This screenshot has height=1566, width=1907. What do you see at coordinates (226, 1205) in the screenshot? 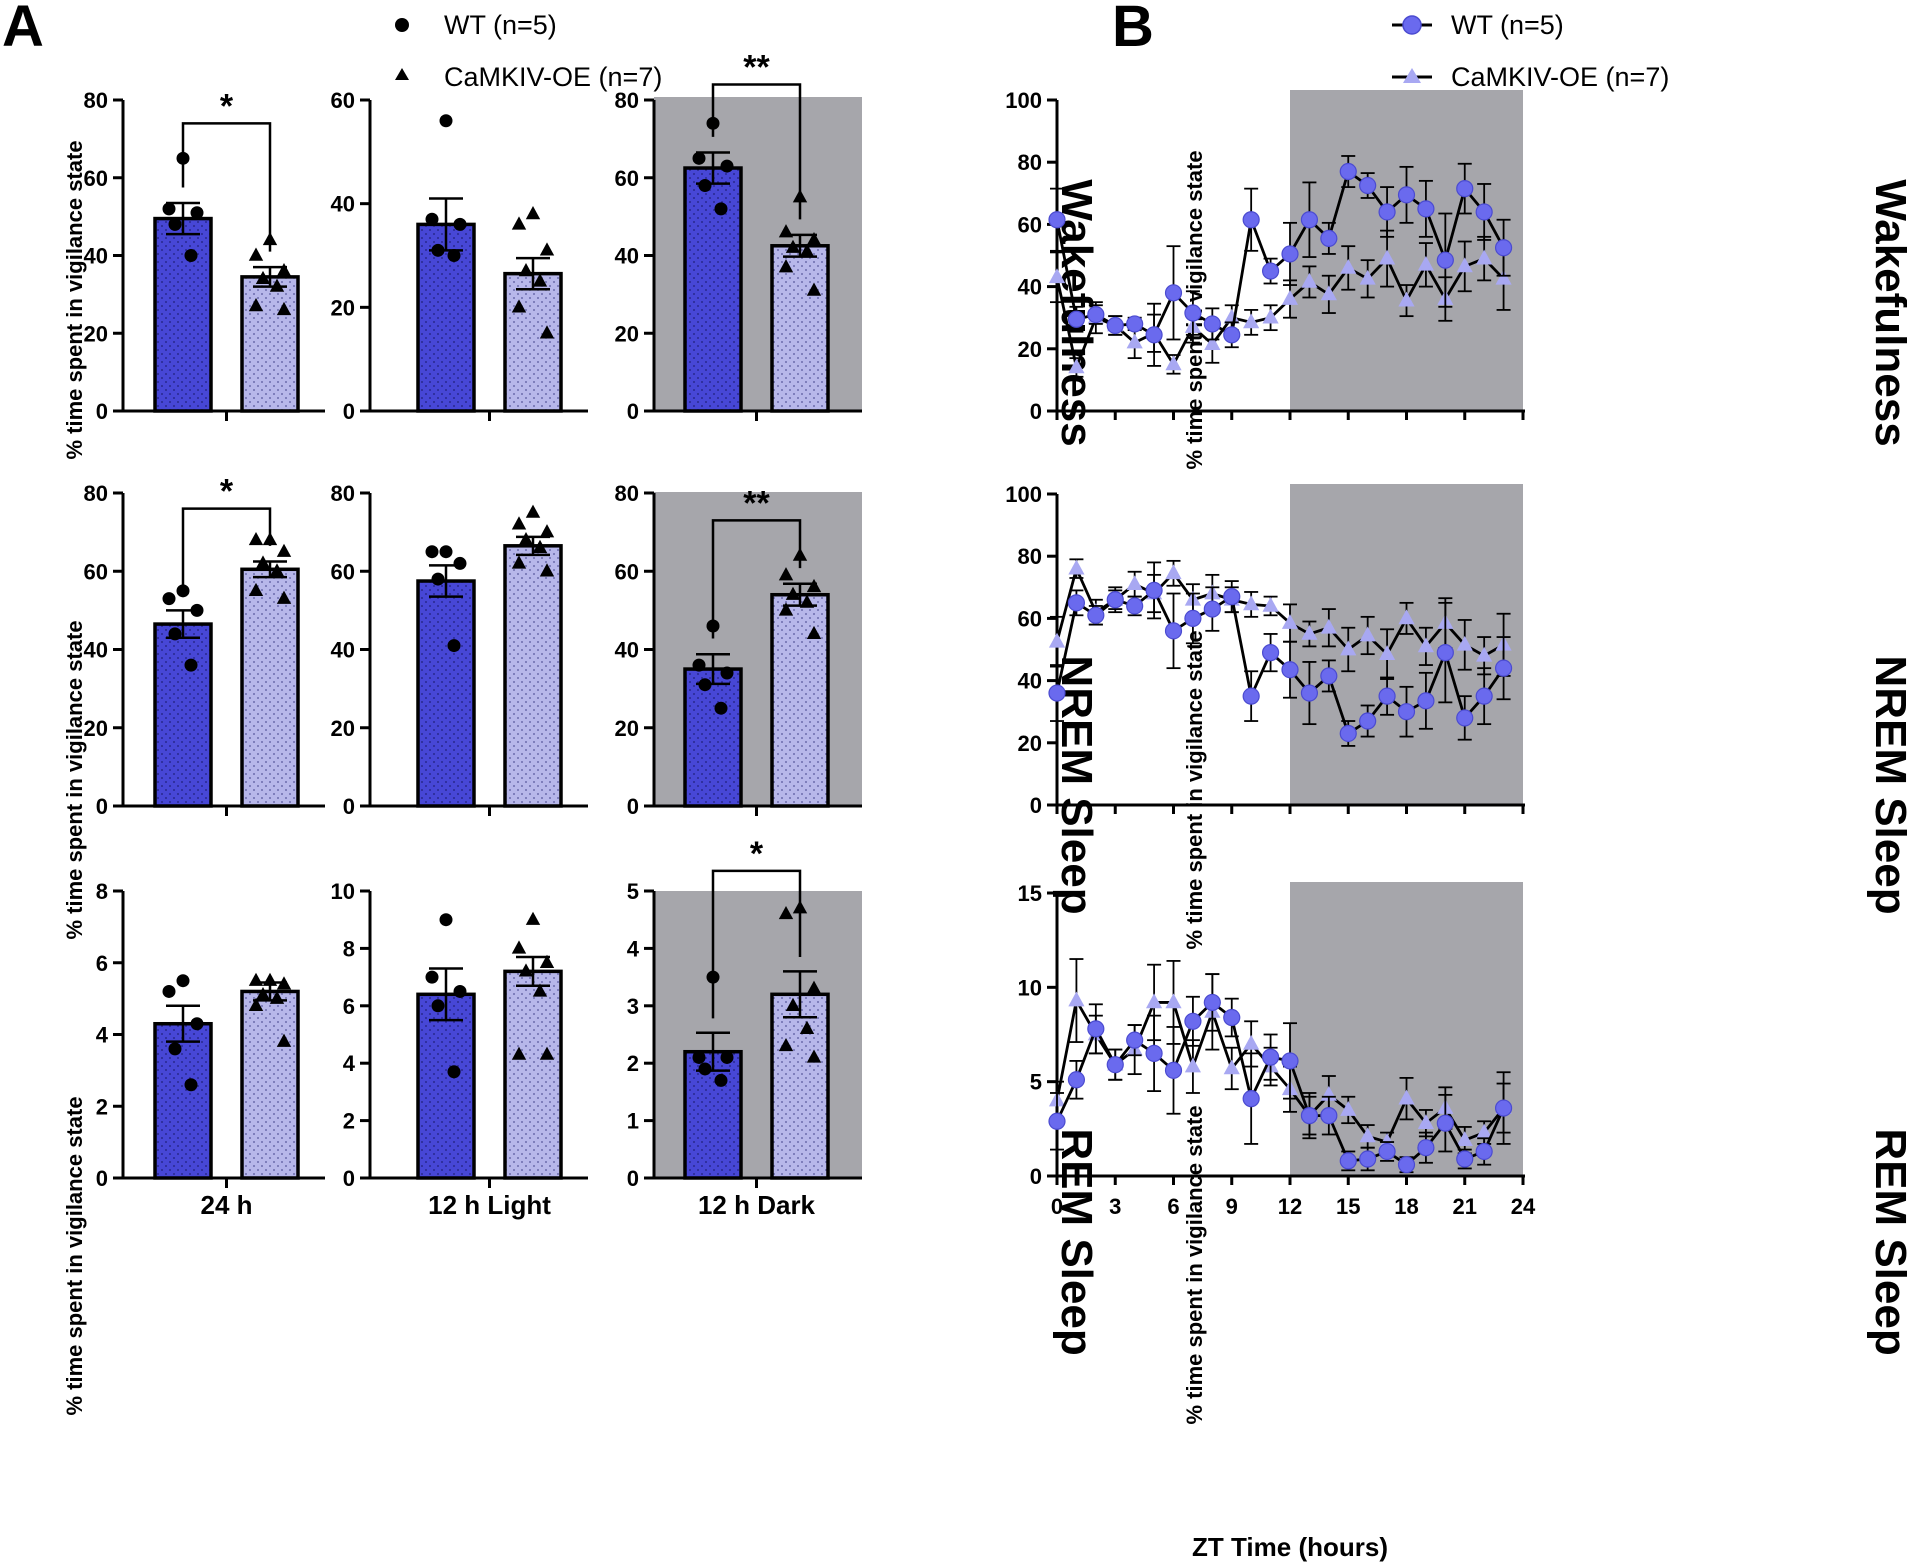
I see `x-axis-category-label: 24 h` at bounding box center [226, 1205].